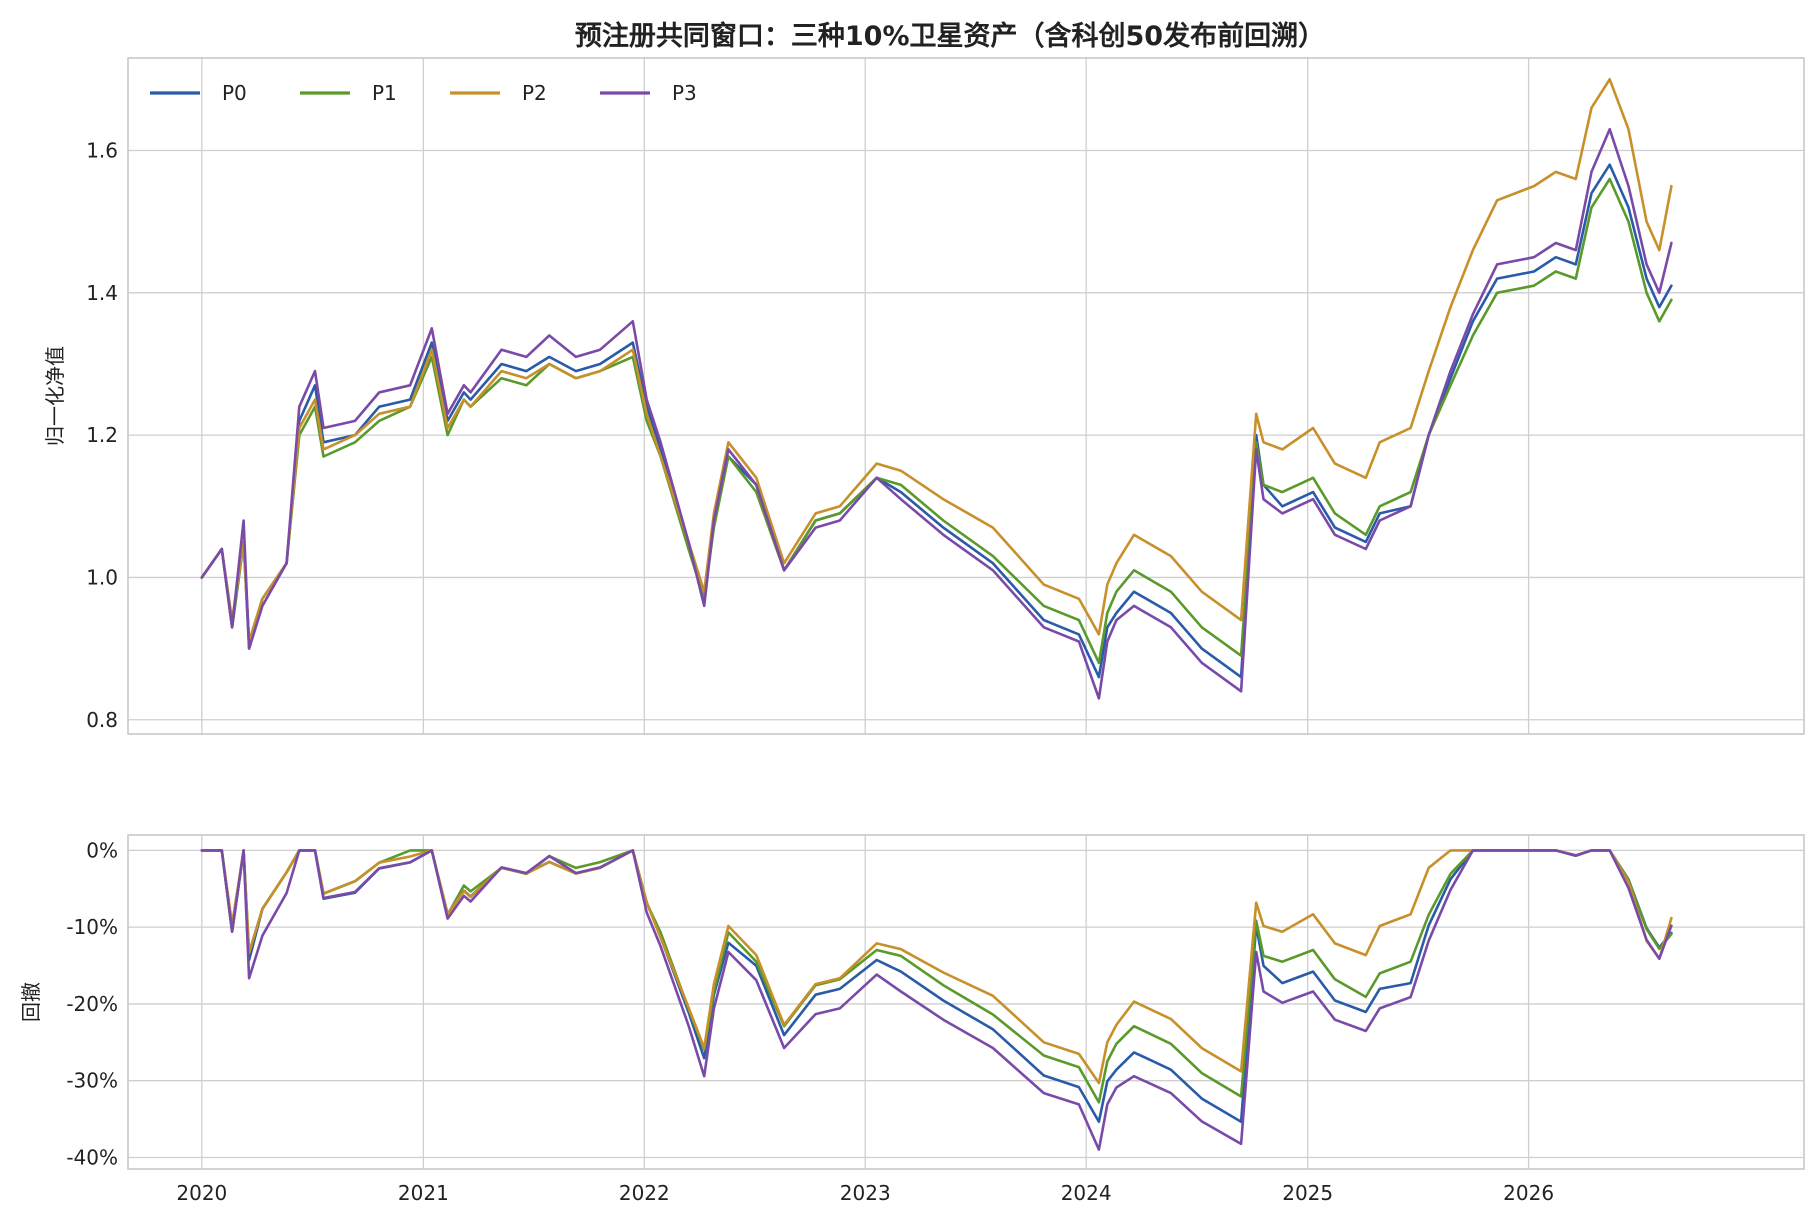  What do you see at coordinates (684, 93) in the screenshot?
I see `legend-label-p3: P3` at bounding box center [684, 93].